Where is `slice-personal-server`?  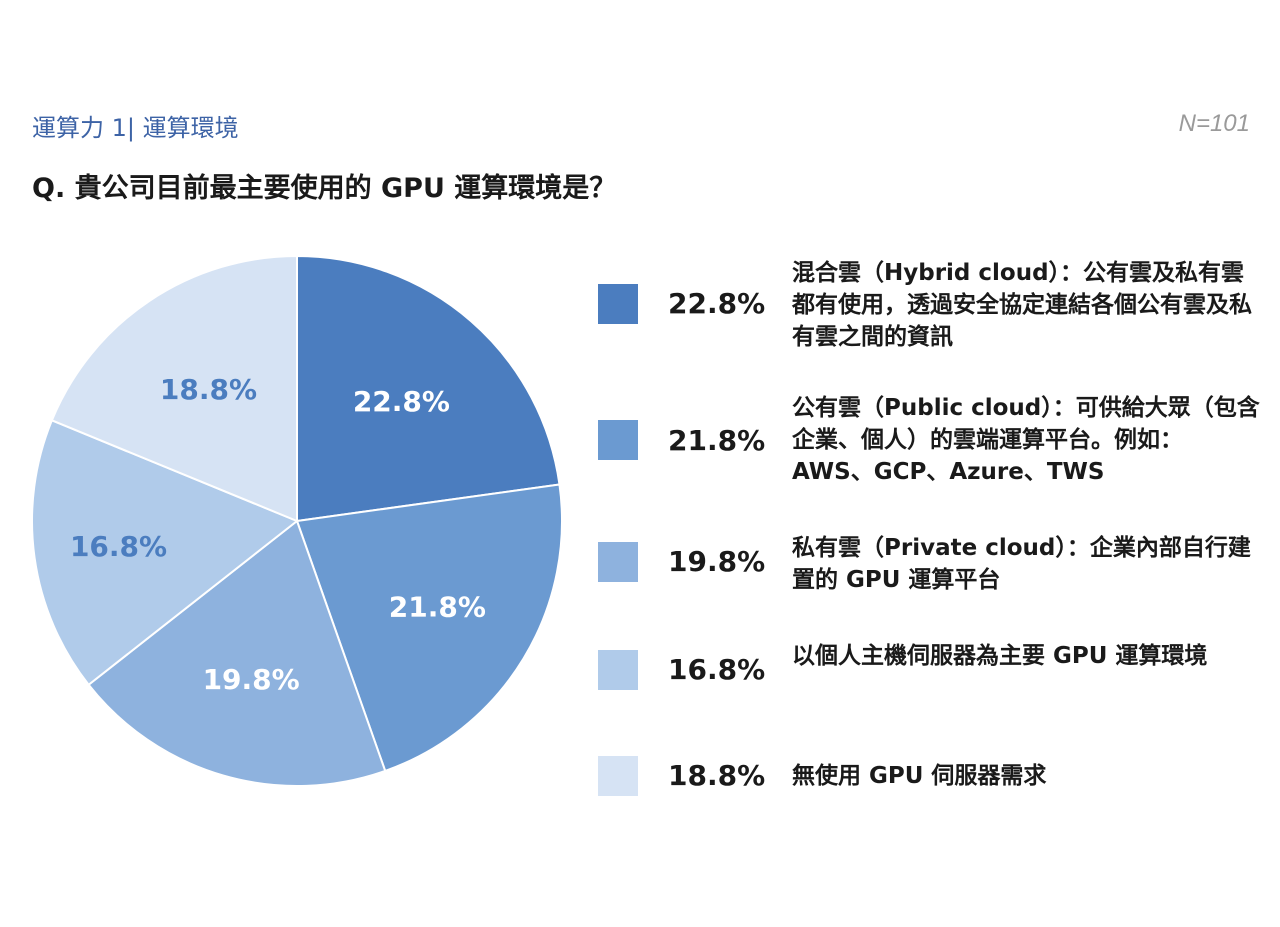
slice-personal-server is located at coordinates (165, 553).